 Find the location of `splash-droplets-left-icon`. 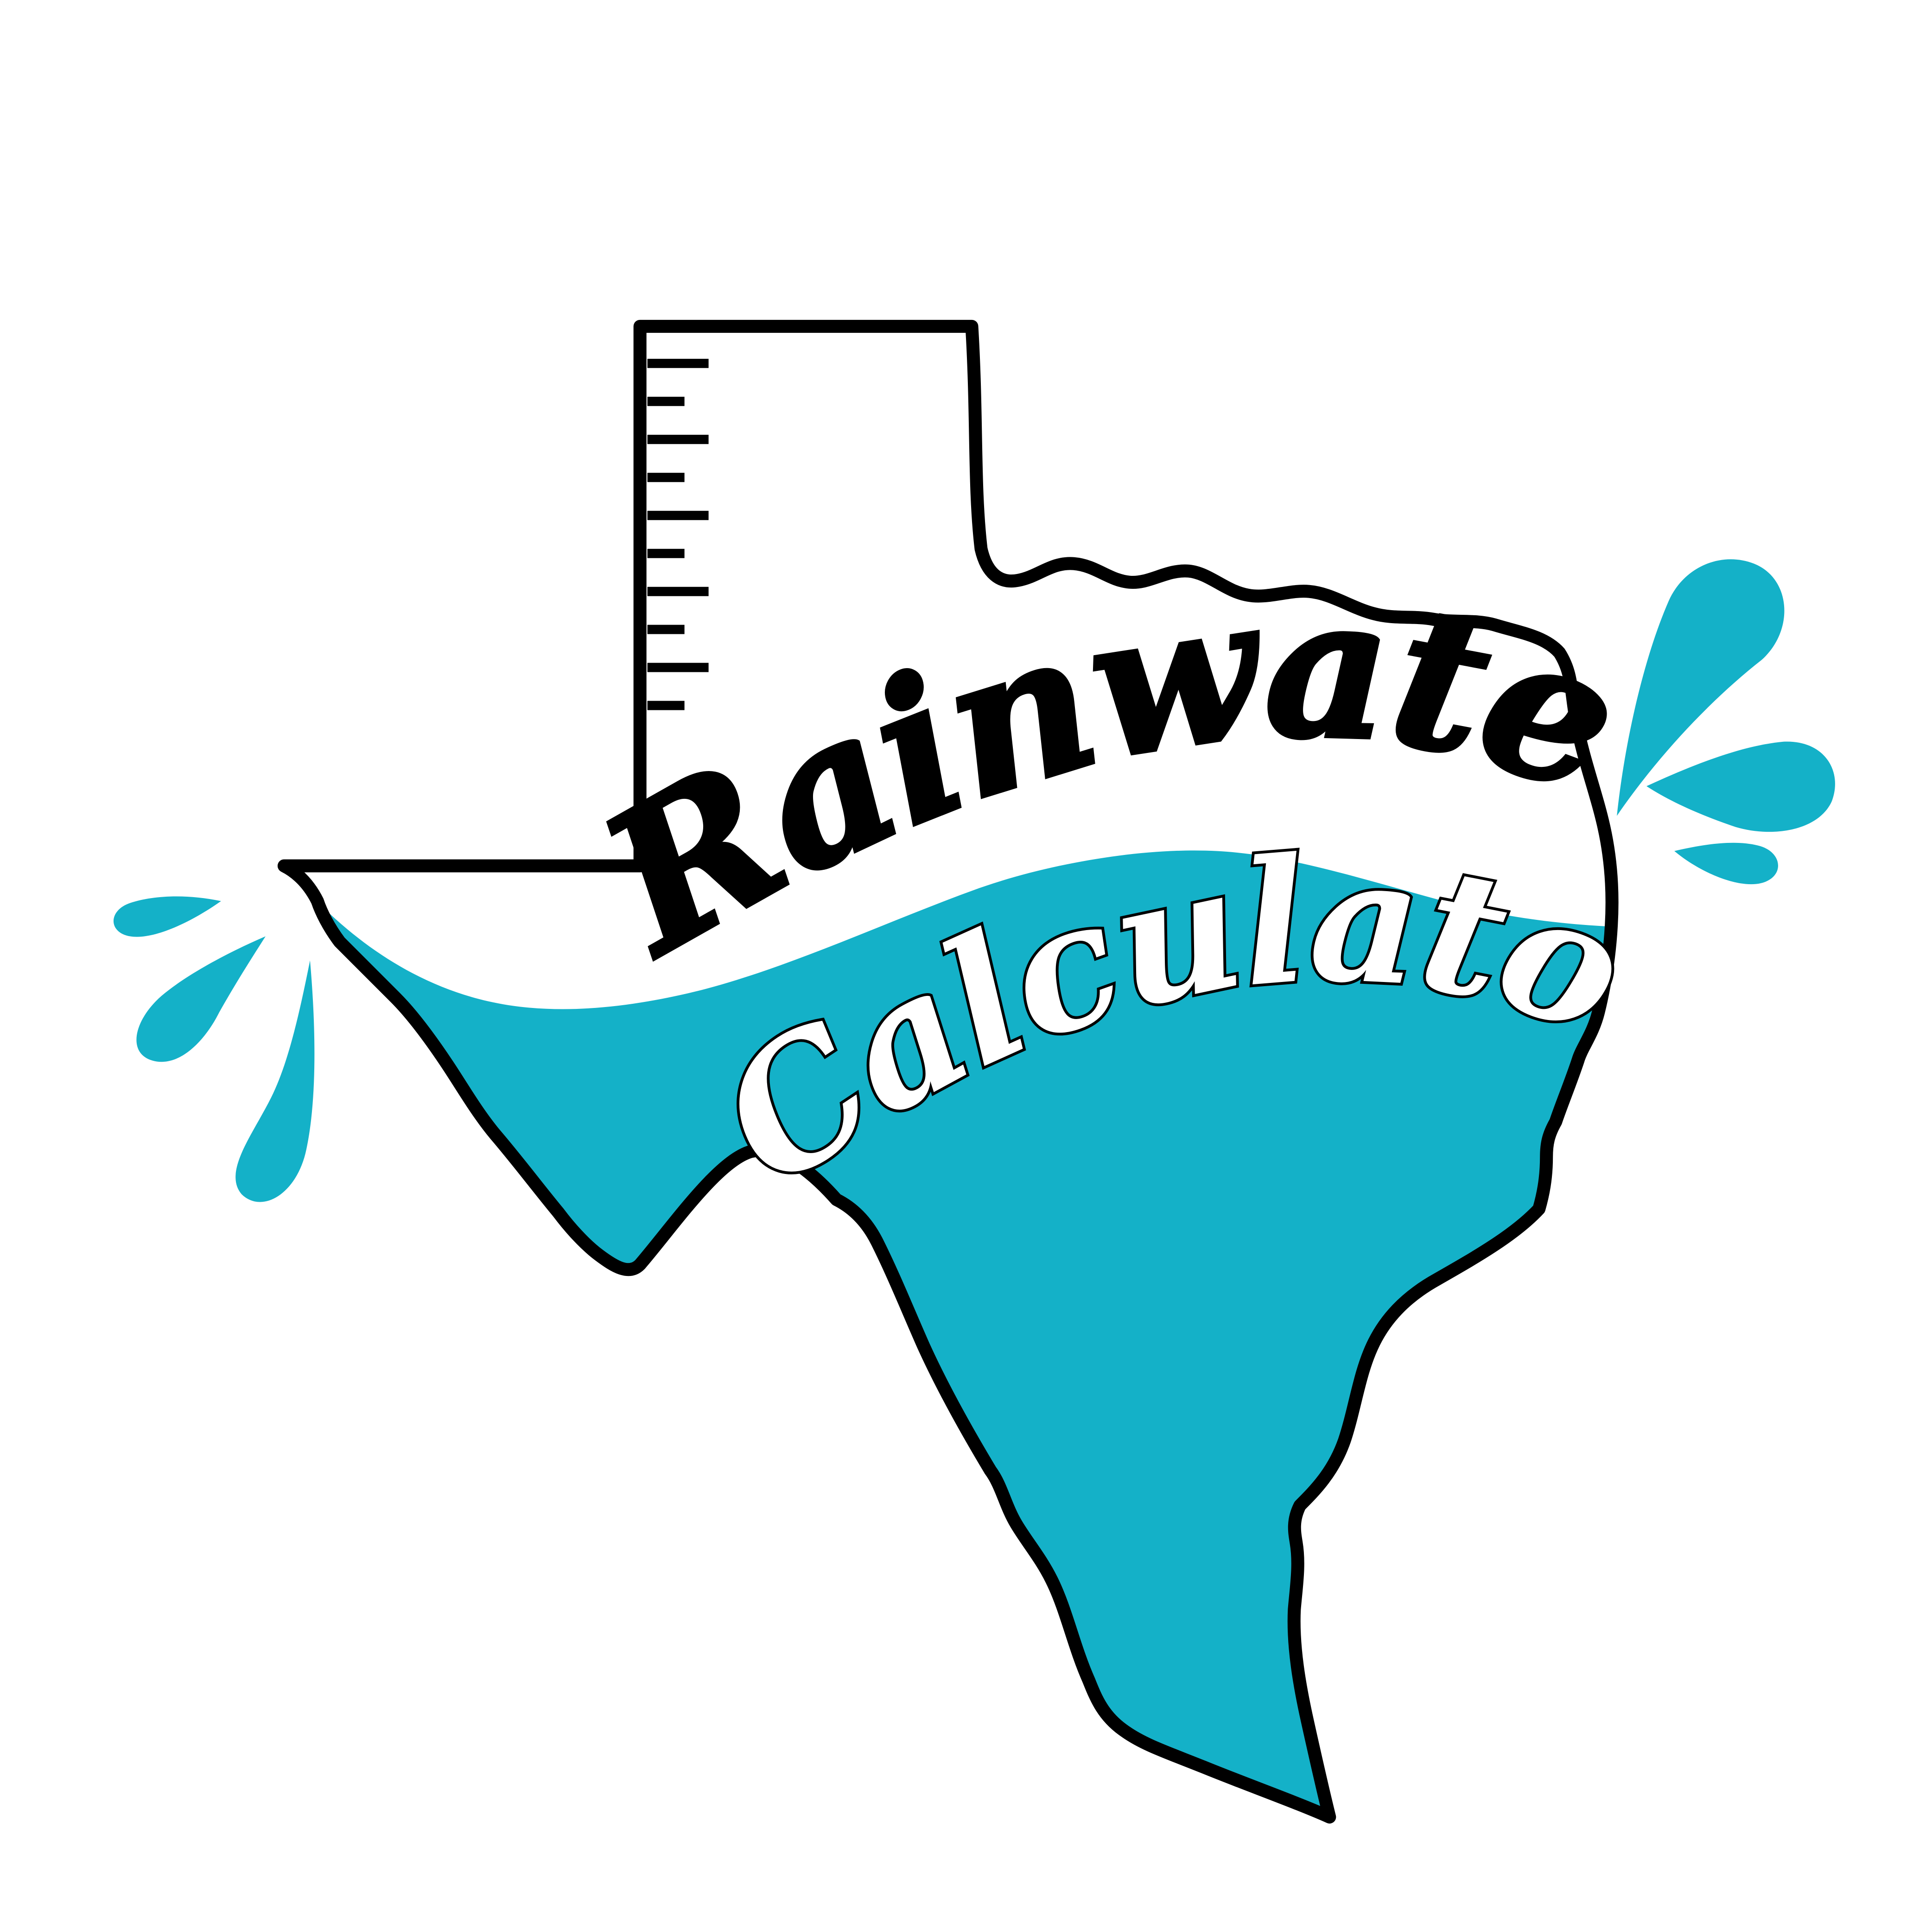

splash-droplets-left-icon is located at coordinates (213, 1049).